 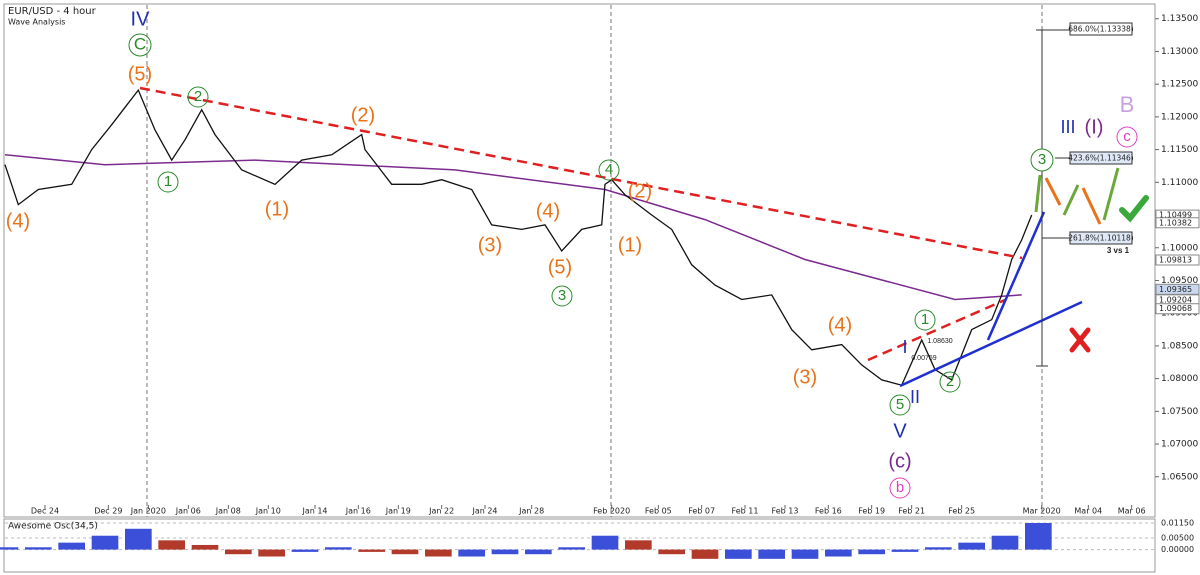 I want to click on wave-label: (c), so click(x=899, y=461).